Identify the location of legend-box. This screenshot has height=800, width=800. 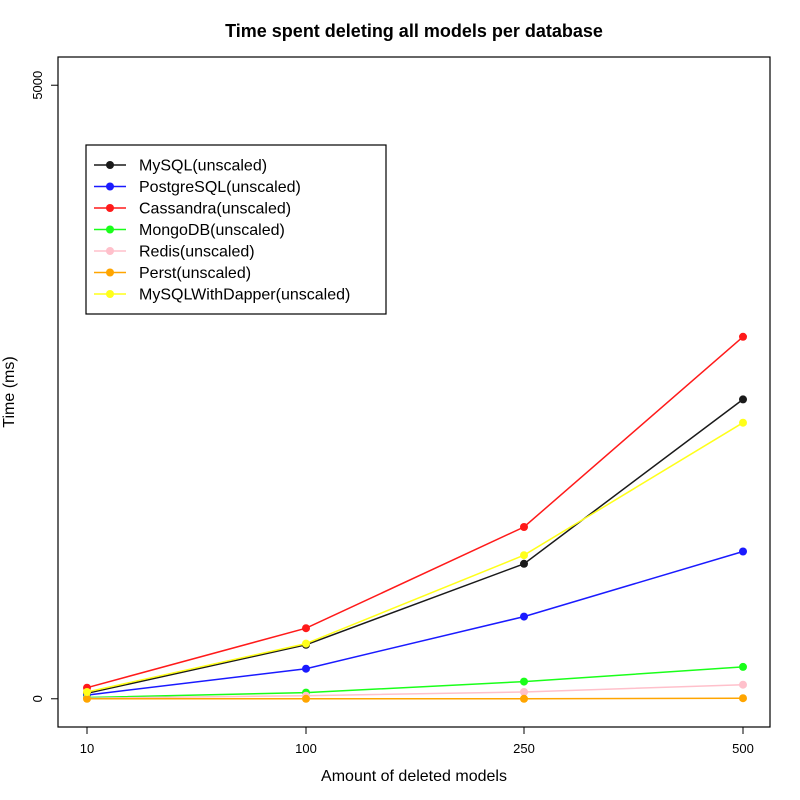
(236, 229).